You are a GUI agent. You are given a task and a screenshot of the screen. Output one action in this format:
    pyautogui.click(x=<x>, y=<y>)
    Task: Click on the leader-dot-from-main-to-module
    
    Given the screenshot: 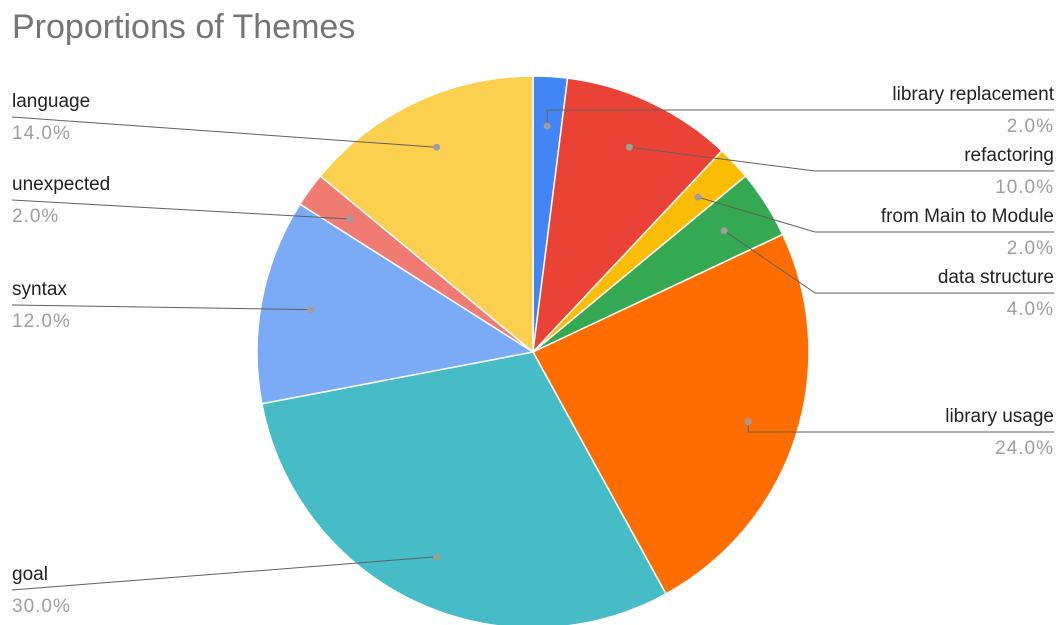 What is the action you would take?
    pyautogui.click(x=698, y=197)
    